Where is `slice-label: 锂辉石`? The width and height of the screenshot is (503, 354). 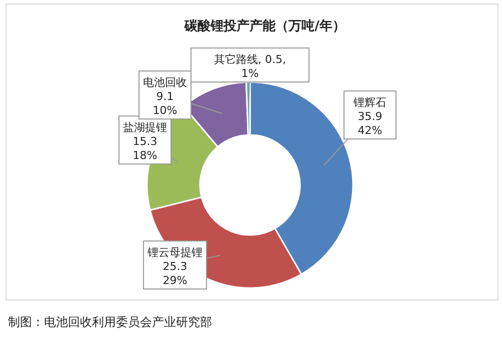 slice-label: 锂辉石 is located at coordinates (369, 102).